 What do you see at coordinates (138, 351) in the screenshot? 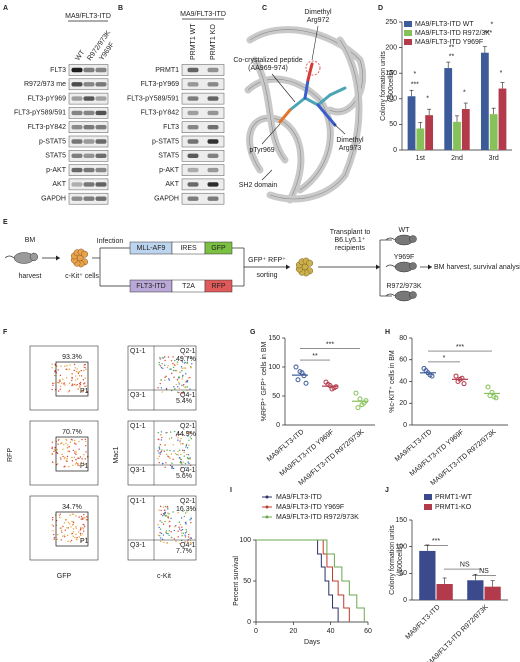
I see `quadrant-label: Q1-1` at bounding box center [138, 351].